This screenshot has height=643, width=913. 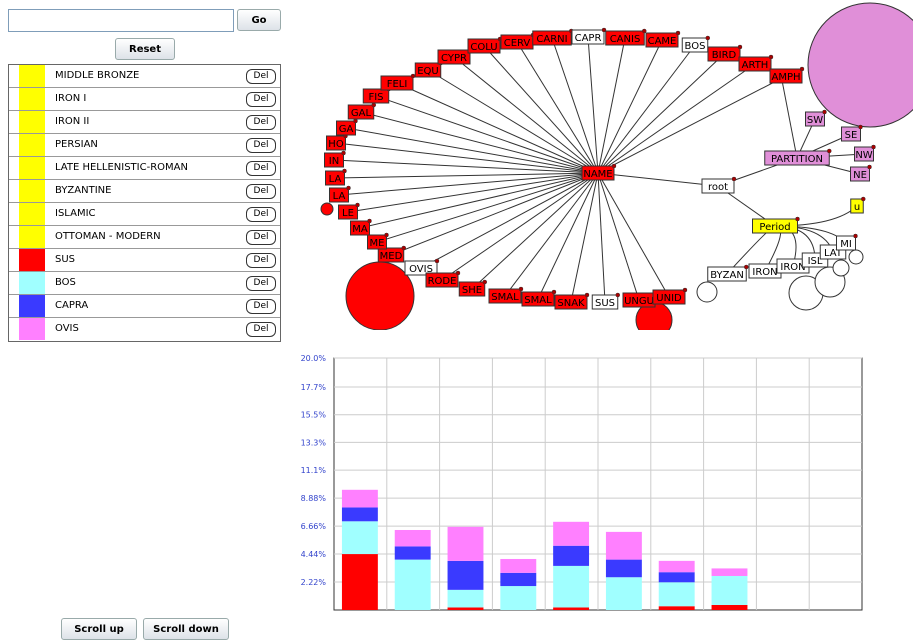 What do you see at coordinates (339, 196) in the screenshot?
I see `tree-node-label: LA` at bounding box center [339, 196].